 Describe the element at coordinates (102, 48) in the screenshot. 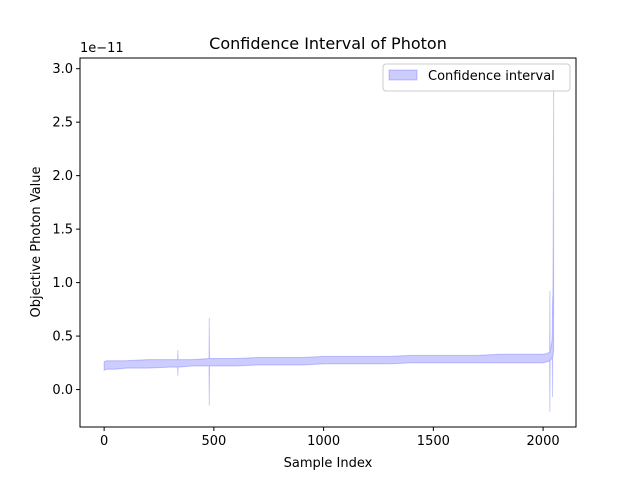

I see `y-axis-offset-label: 1e−11` at that location.